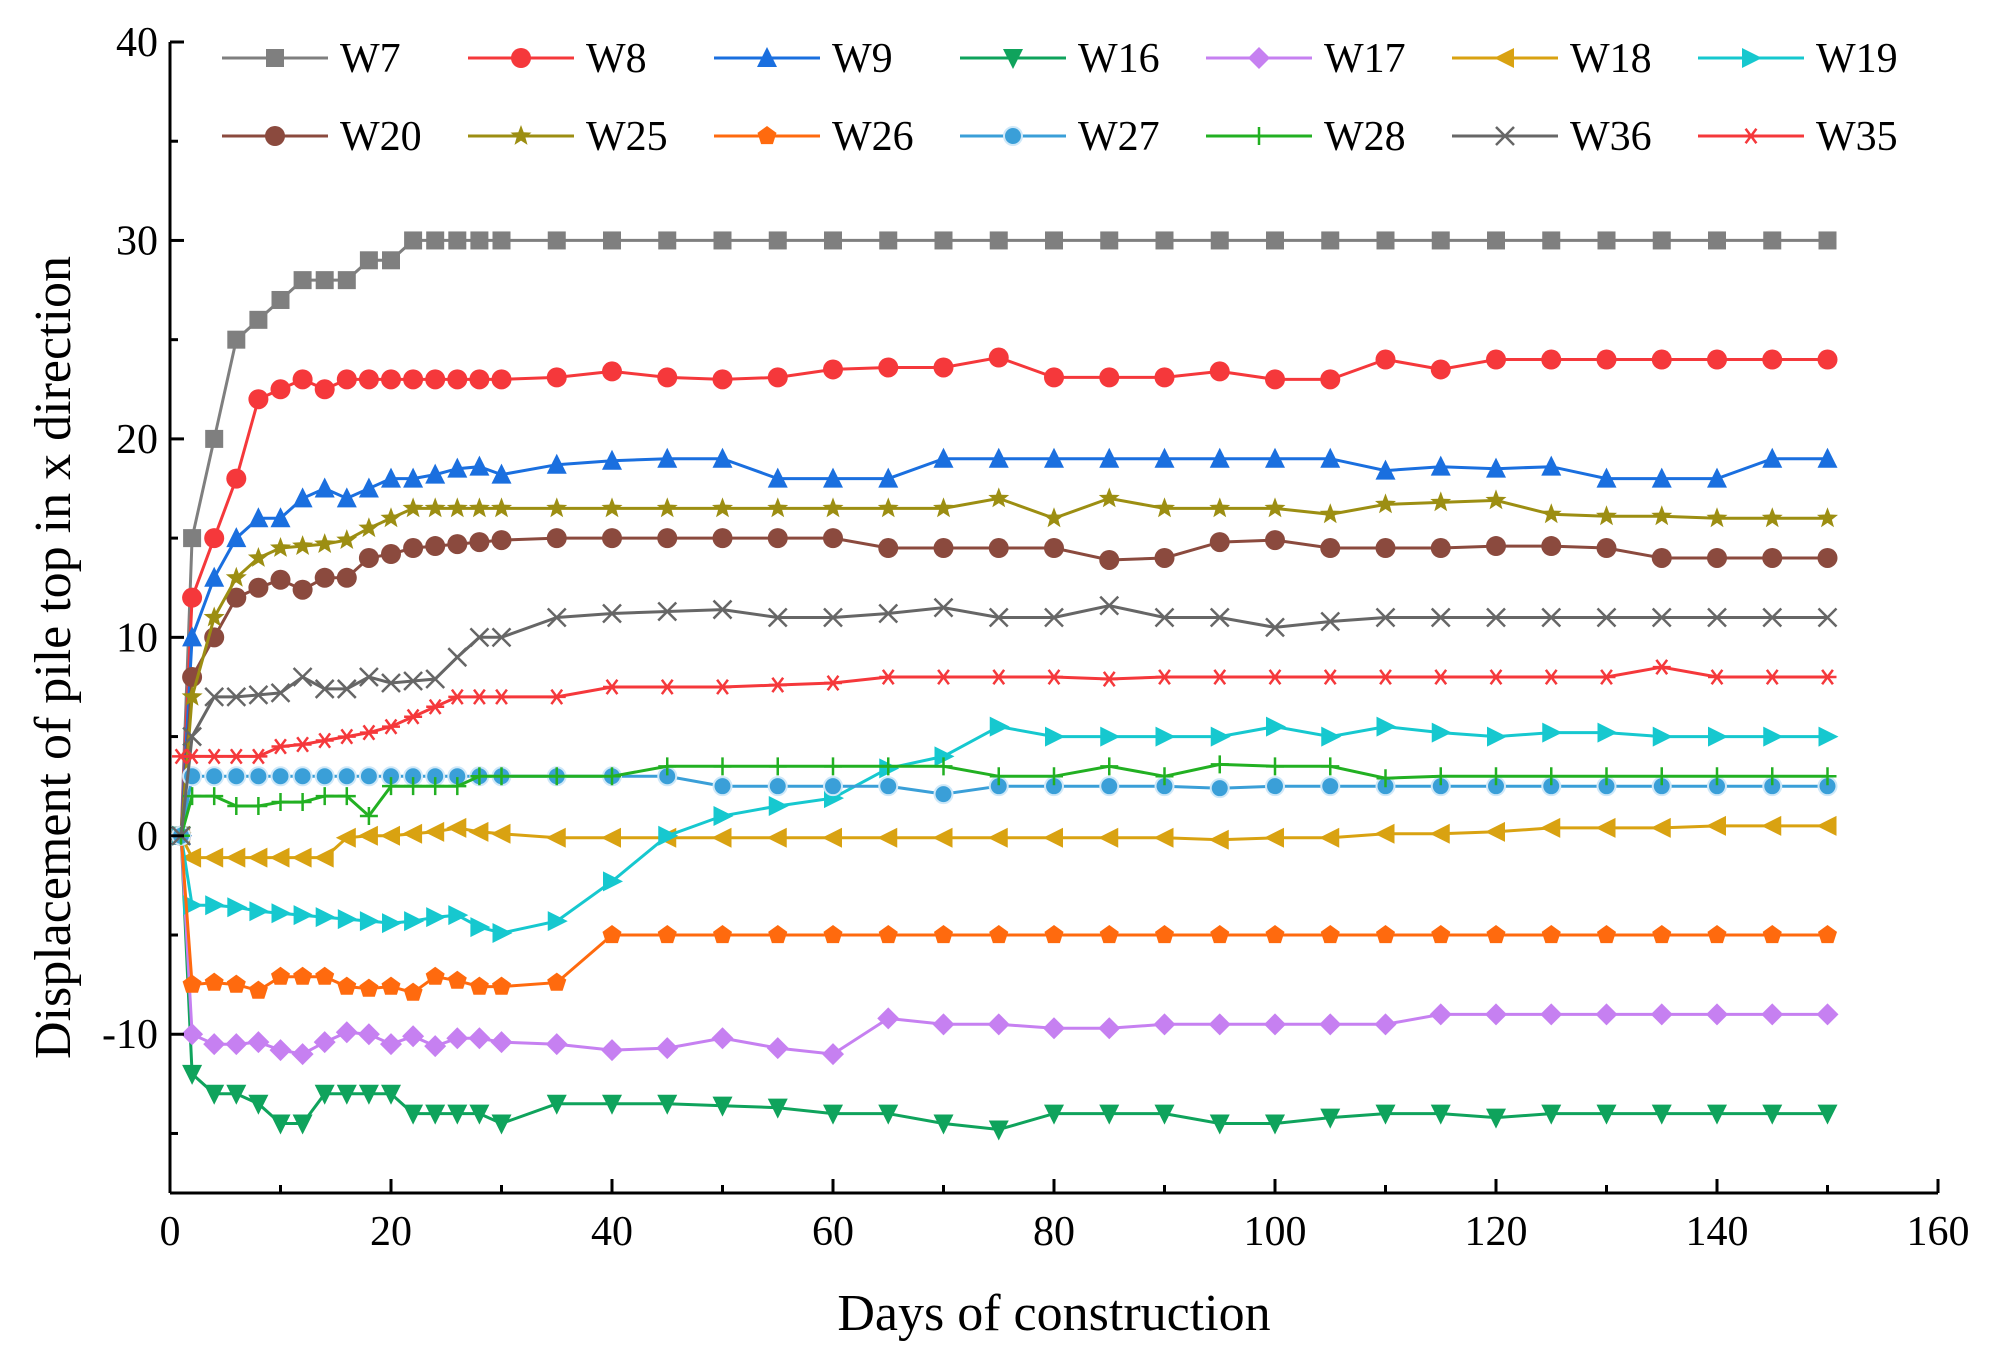  Describe the element at coordinates (1496, 1232) in the screenshot. I see `x-tick-label: 120` at that location.